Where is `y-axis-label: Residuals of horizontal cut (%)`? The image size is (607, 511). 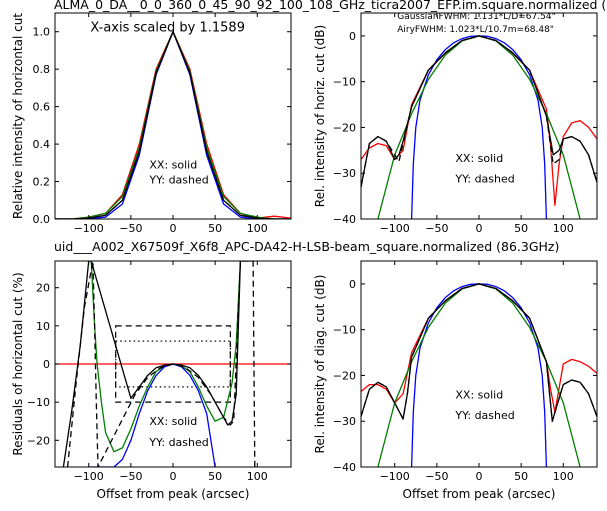
y-axis-label: Residuals of horizontal cut (%) is located at coordinates (18, 363).